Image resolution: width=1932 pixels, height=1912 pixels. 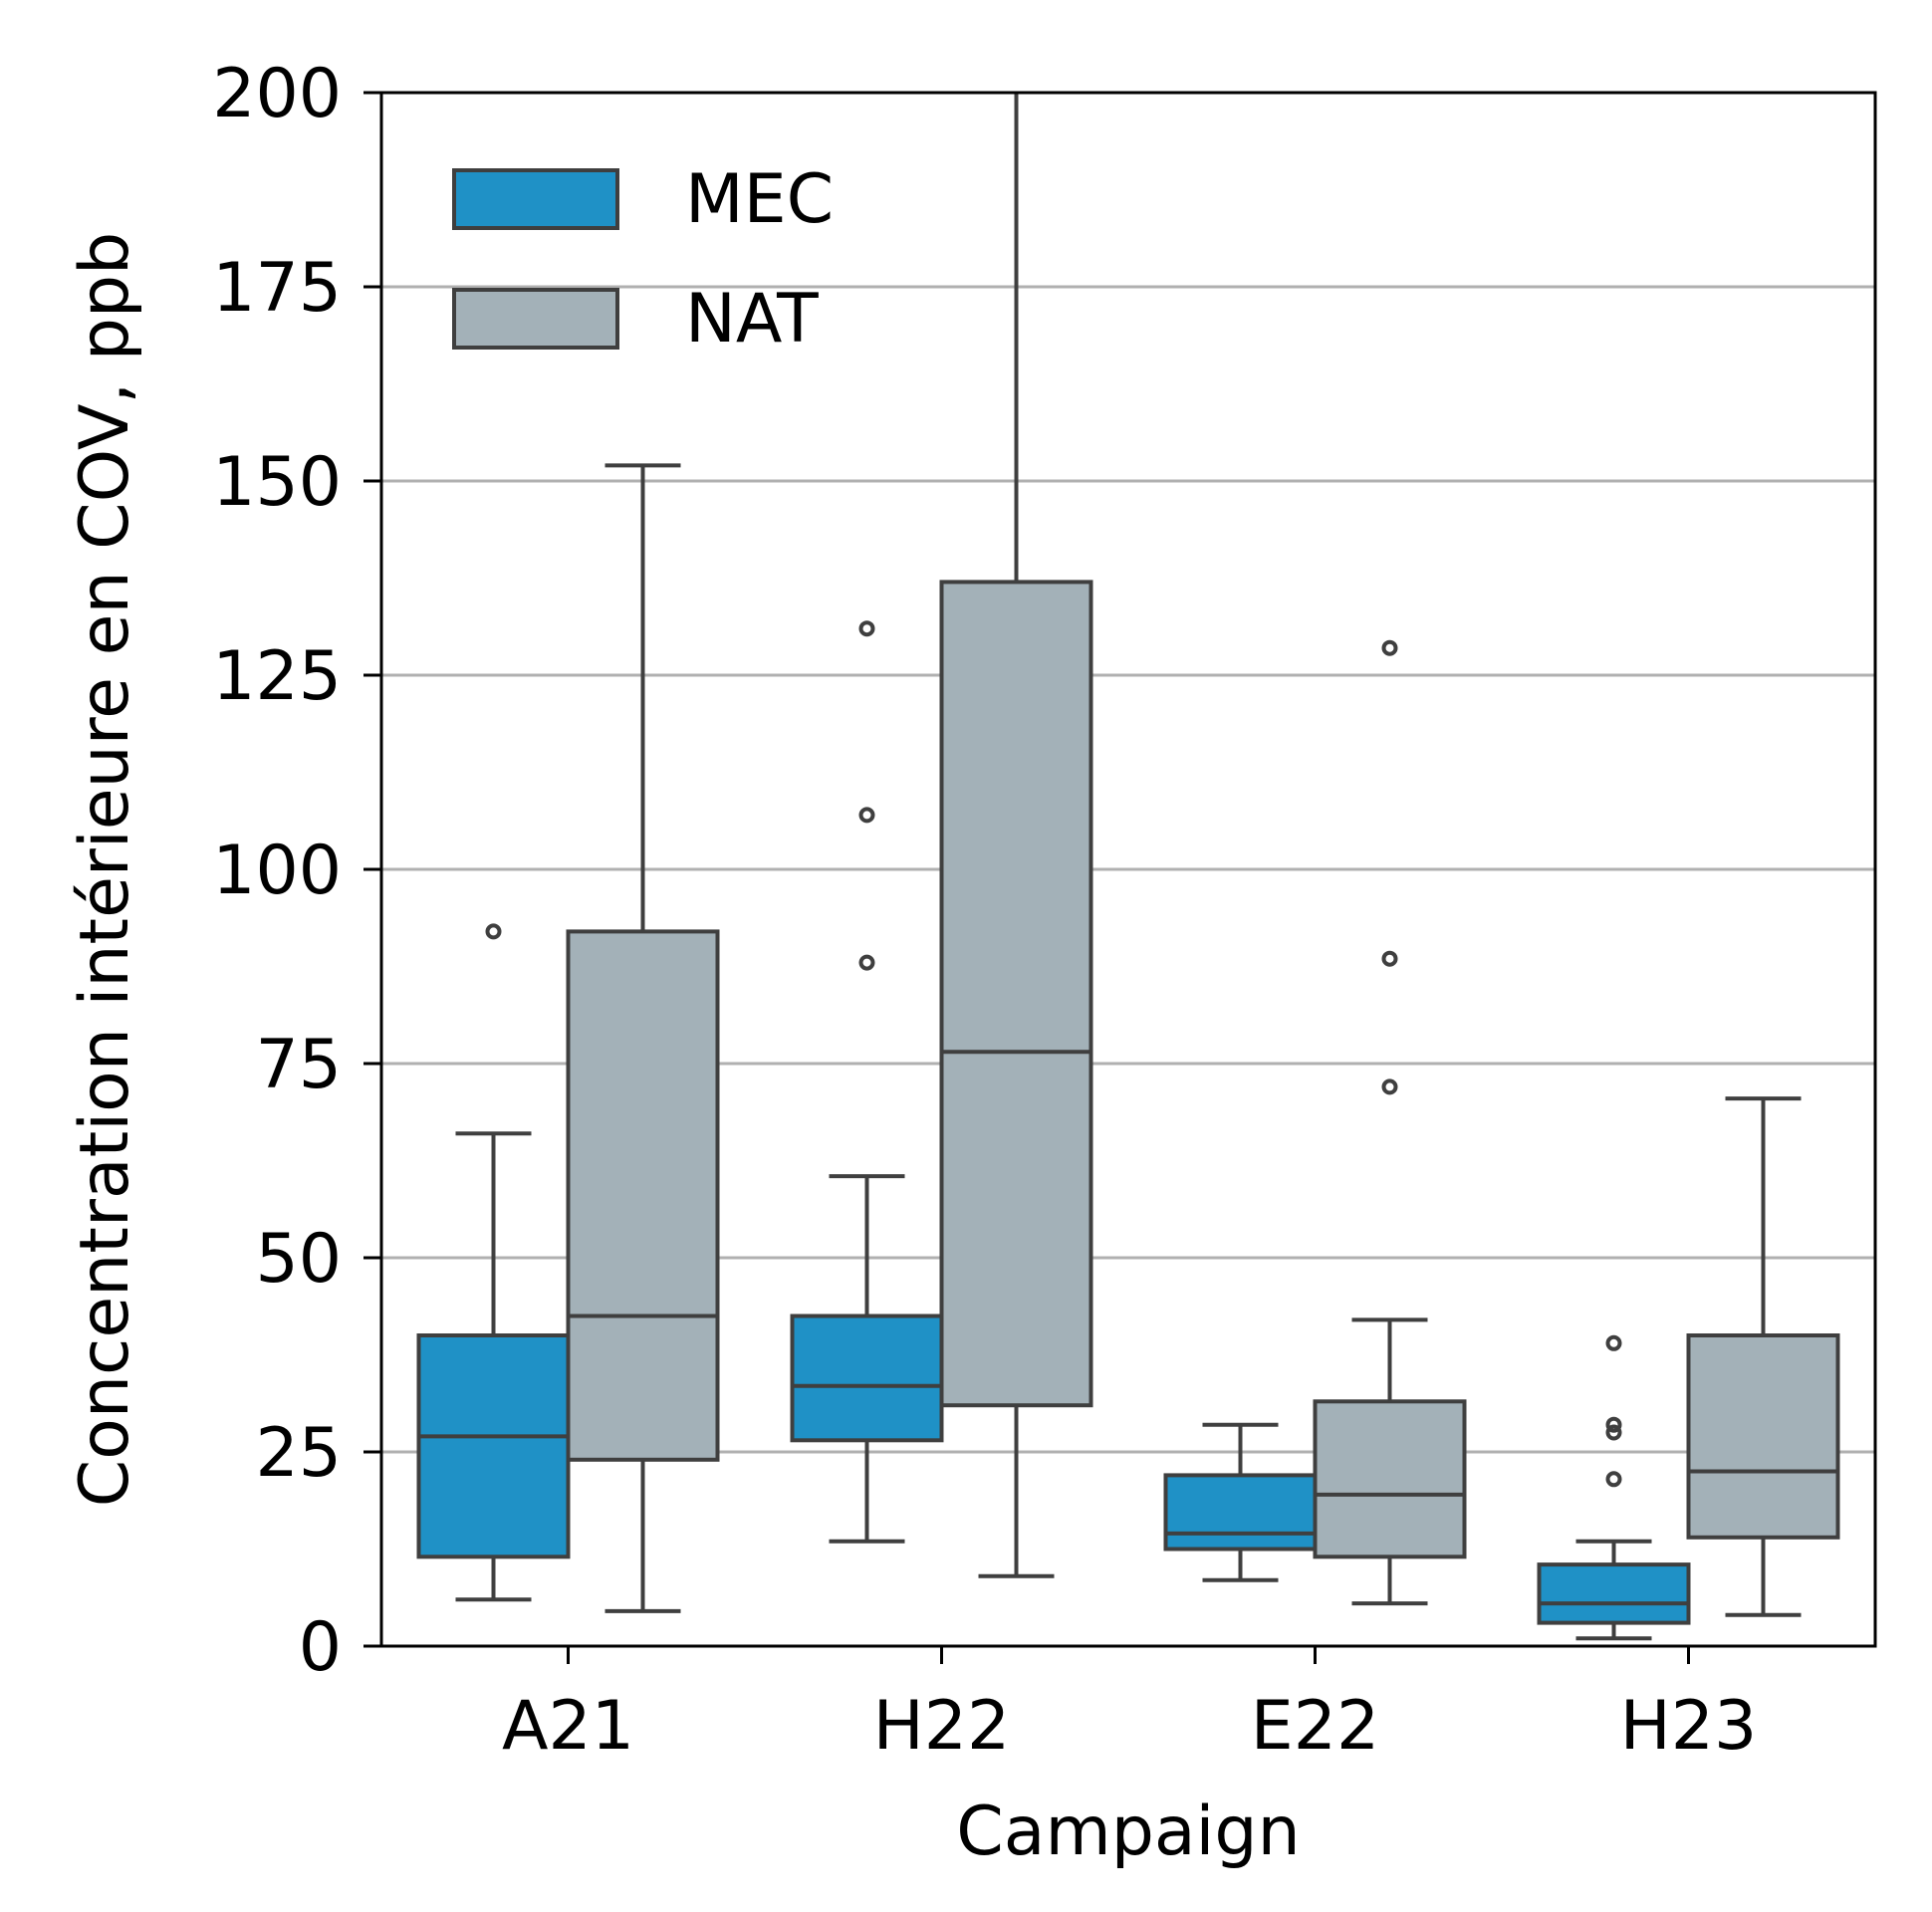 What do you see at coordinates (105, 869) in the screenshot?
I see `y-axis-label: Concentration intérieure en COV, ppb` at bounding box center [105, 869].